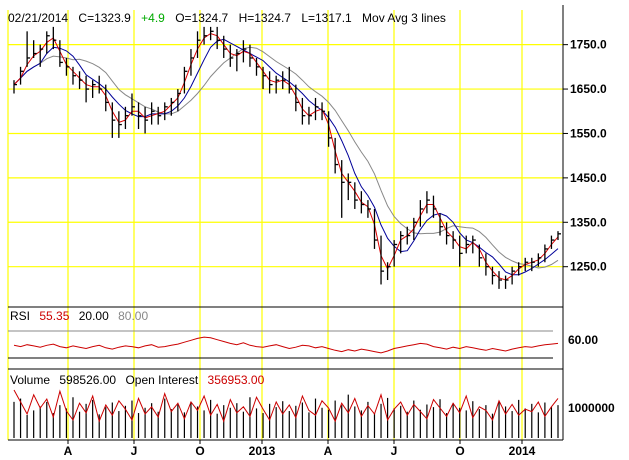 The width and height of the screenshot is (629, 460). I want to click on rsi-tick: 60.00, so click(583, 340).